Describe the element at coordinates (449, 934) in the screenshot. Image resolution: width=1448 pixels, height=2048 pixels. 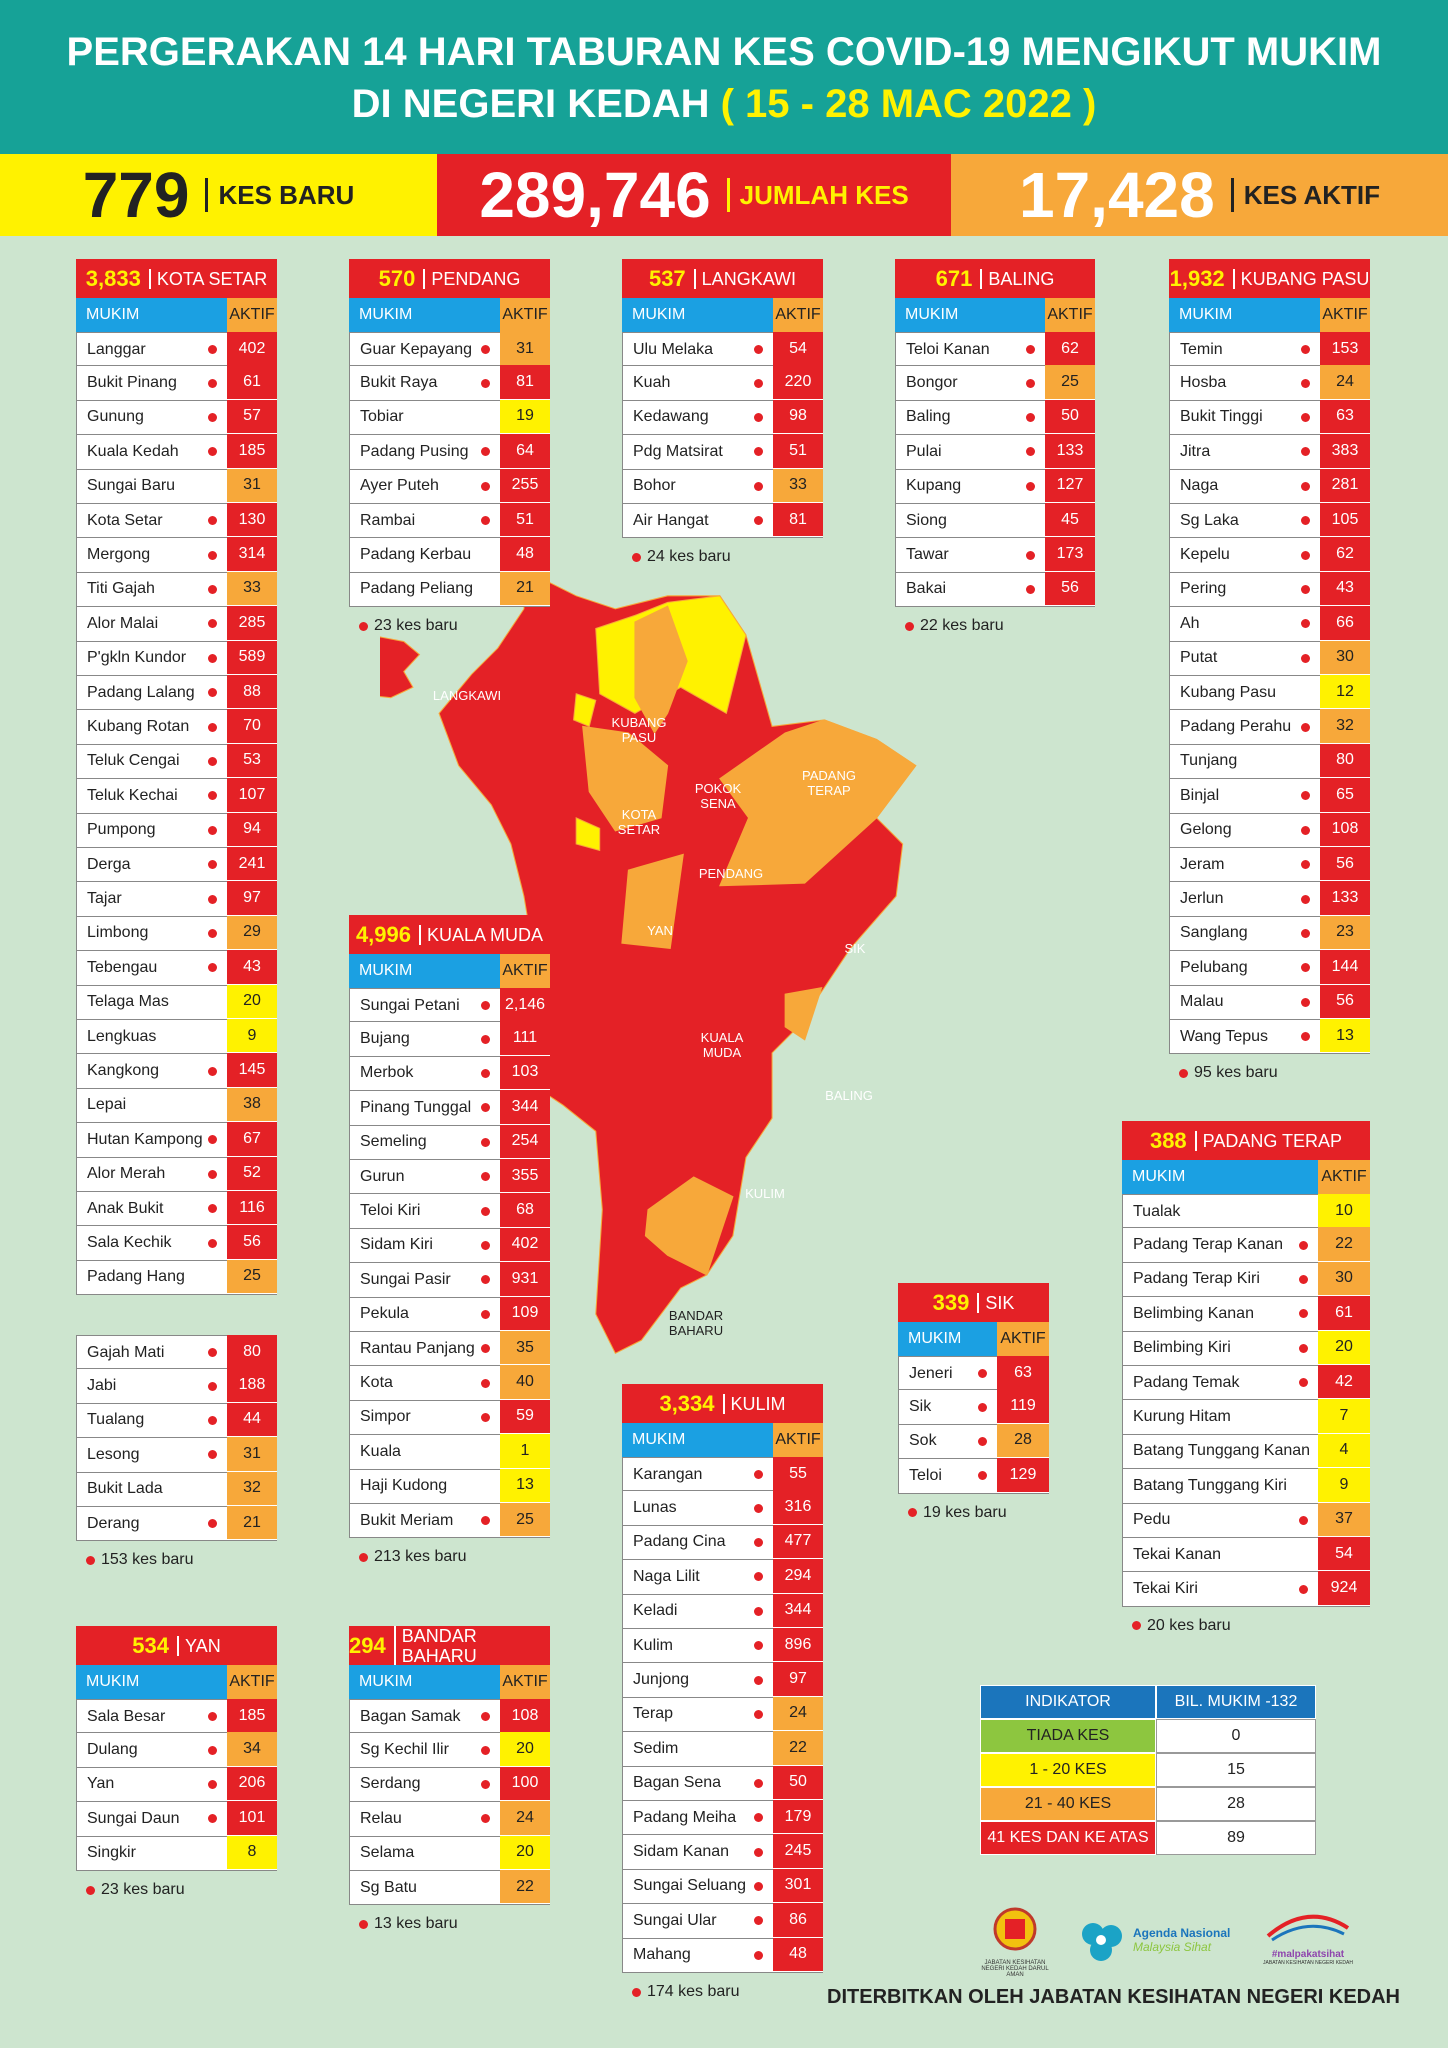
I see `district-title: 4,996 KUALA MUDA` at that location.